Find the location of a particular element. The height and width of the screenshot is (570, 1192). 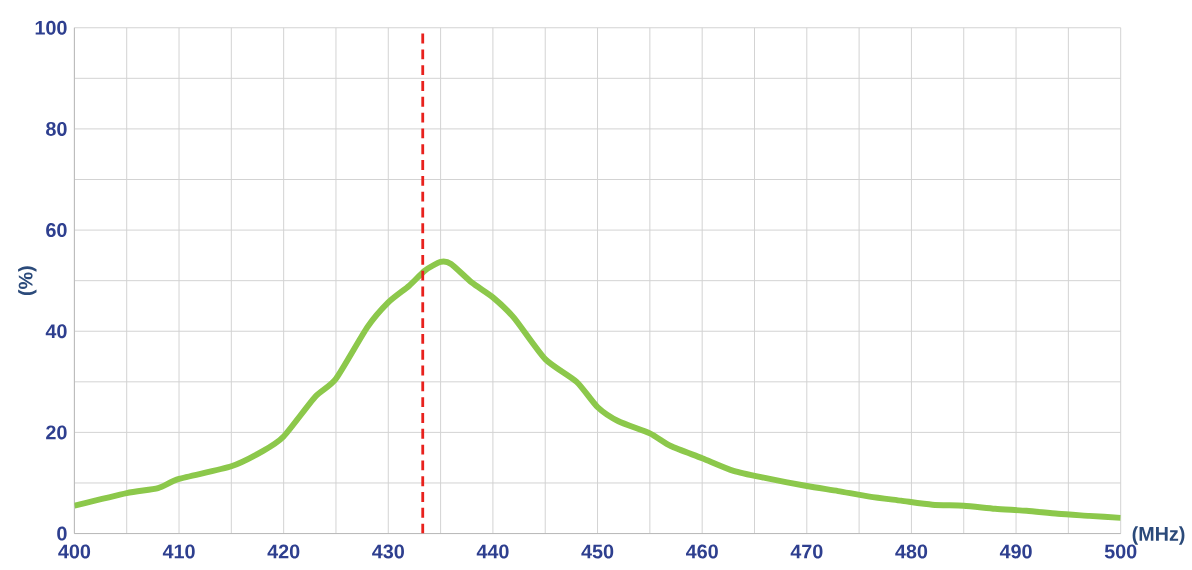

x-tick-label: 480 is located at coordinates (911, 551).